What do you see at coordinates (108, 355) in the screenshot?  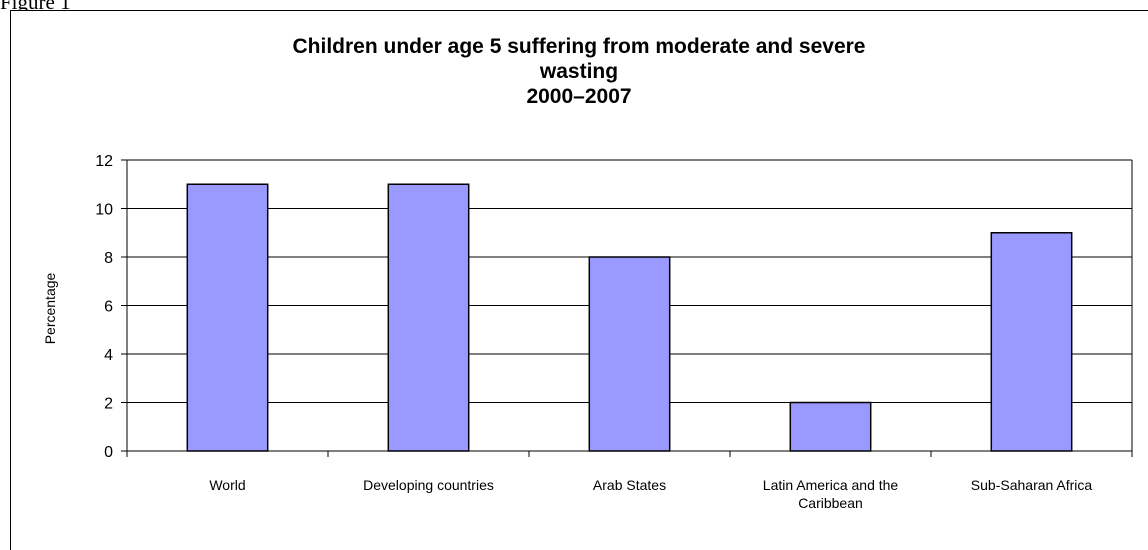 I see `y-tick-label: 4` at bounding box center [108, 355].